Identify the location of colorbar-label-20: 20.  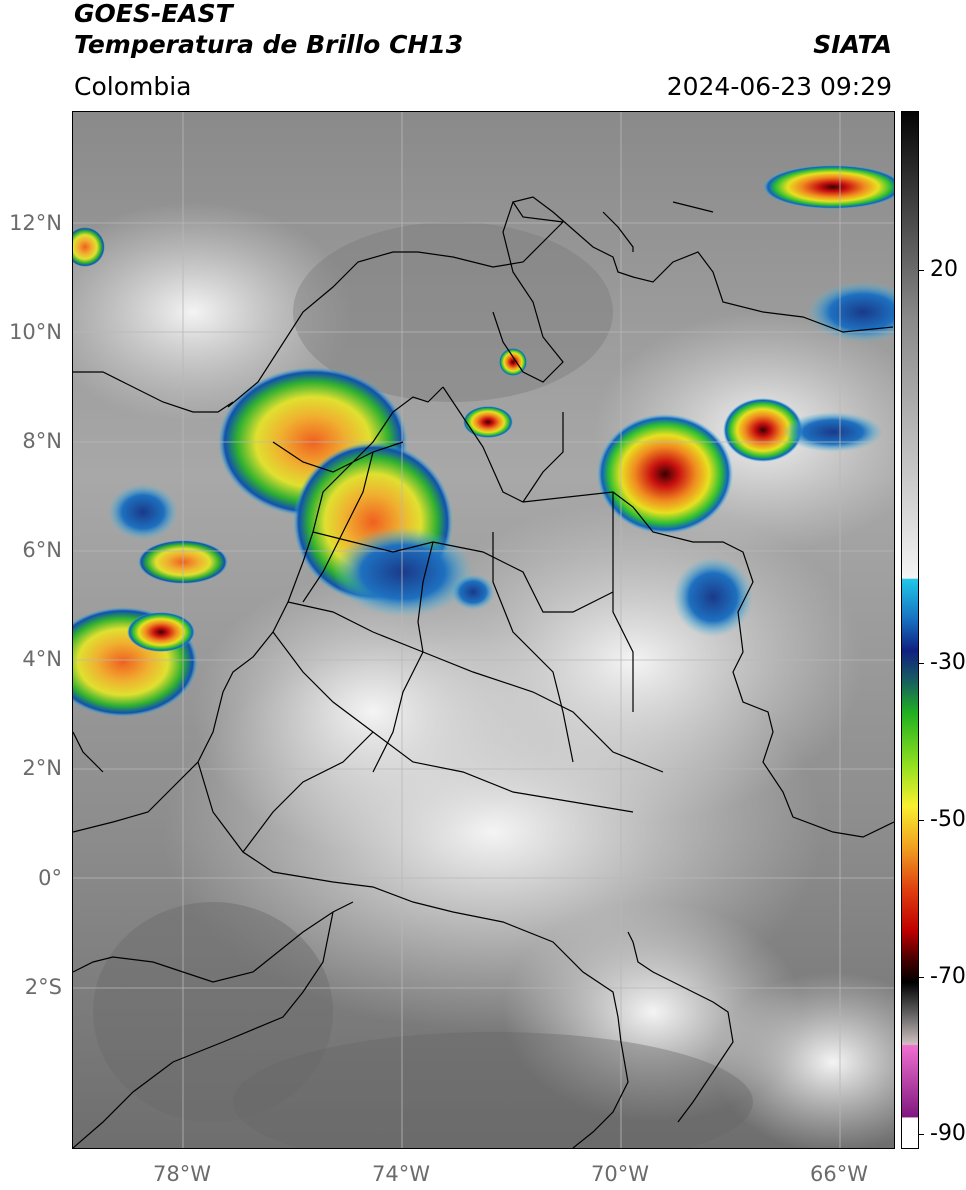
(944, 269).